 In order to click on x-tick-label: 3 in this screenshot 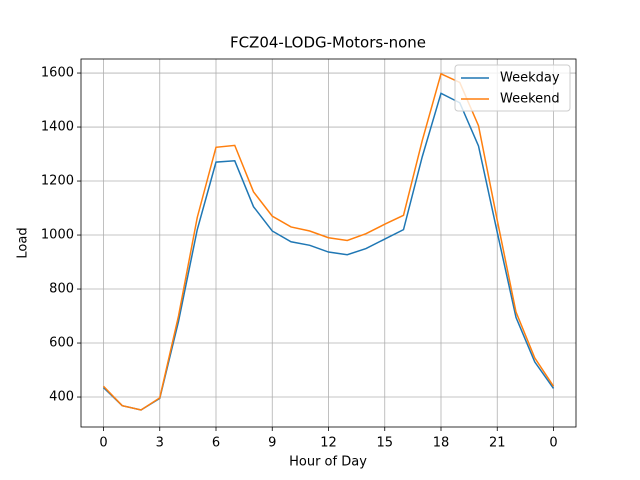, I will do `click(160, 443)`.